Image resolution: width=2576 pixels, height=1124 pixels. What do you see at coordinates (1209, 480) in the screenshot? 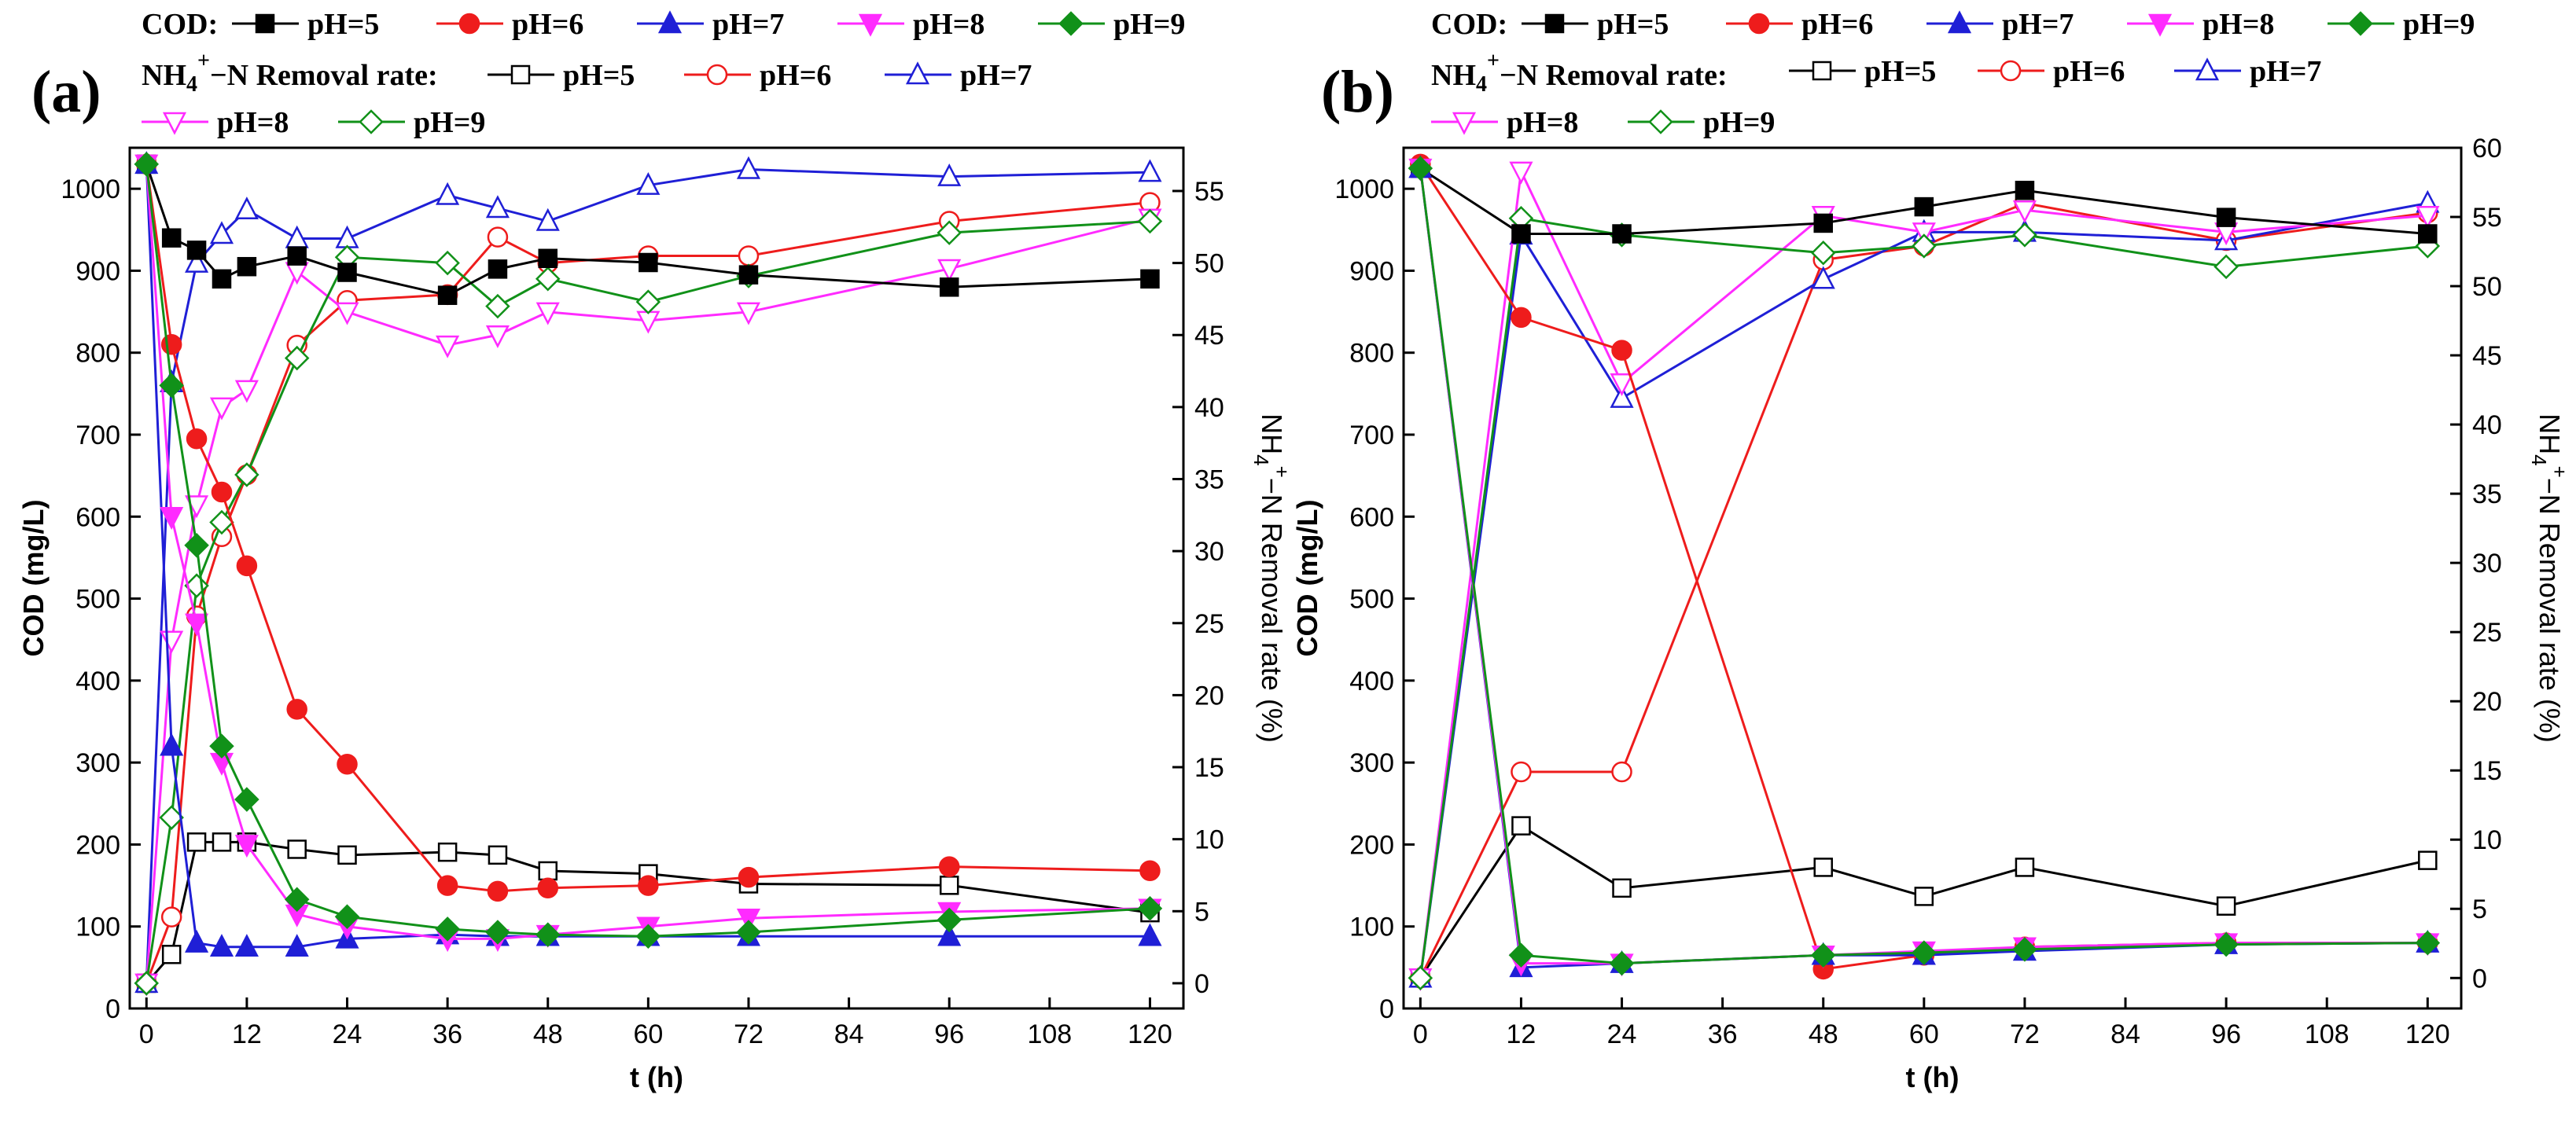
I see `y-right-tick-label: 35` at bounding box center [1209, 480].